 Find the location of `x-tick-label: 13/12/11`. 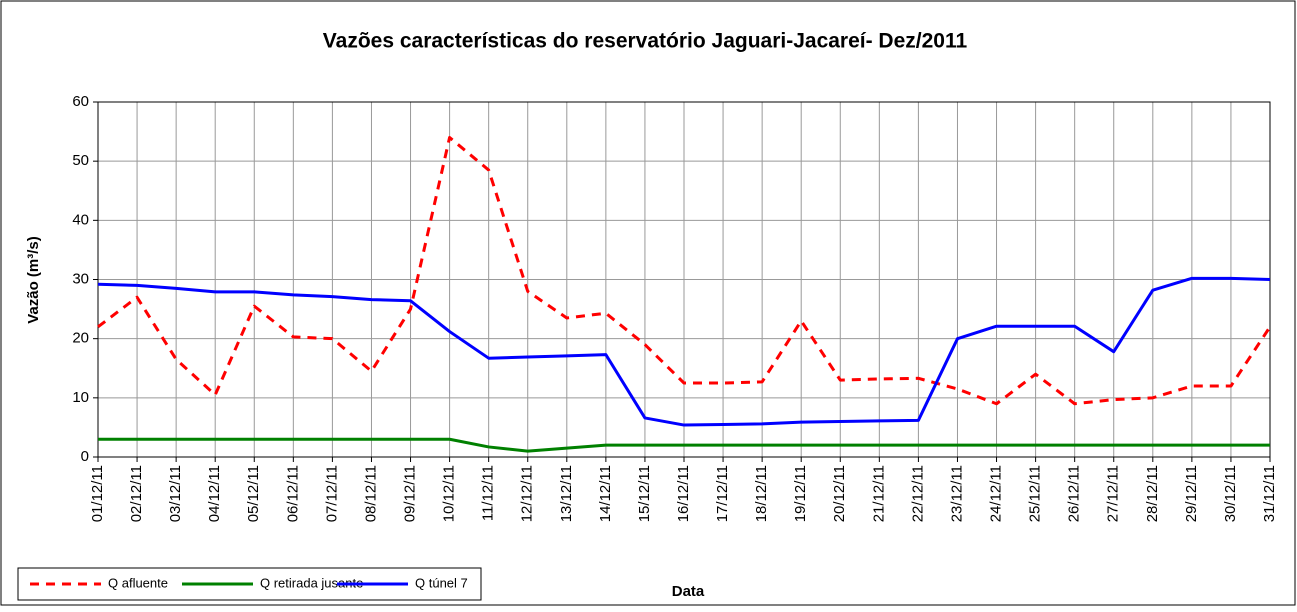

x-tick-label: 13/12/11 is located at coordinates (566, 493).